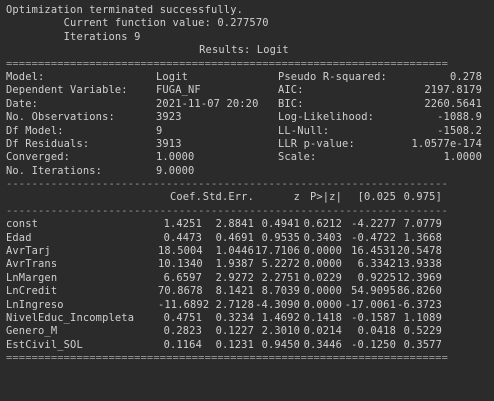  Describe the element at coordinates (291, 90) in the screenshot. I see `summary-label: AIC:` at that location.